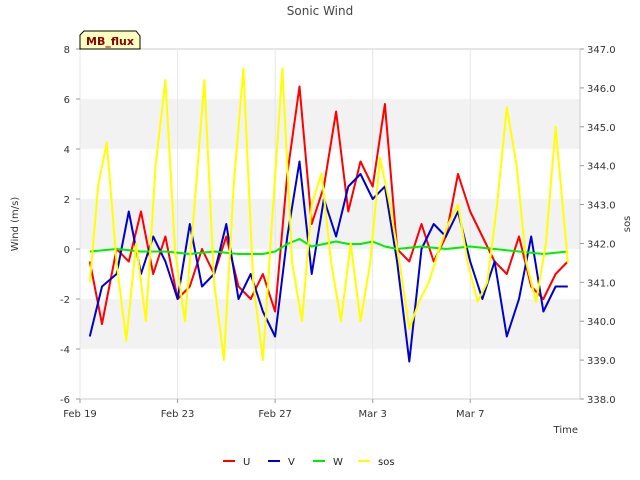  What do you see at coordinates (470, 414) in the screenshot?
I see `x-tick-label-4: Mar 7` at bounding box center [470, 414].